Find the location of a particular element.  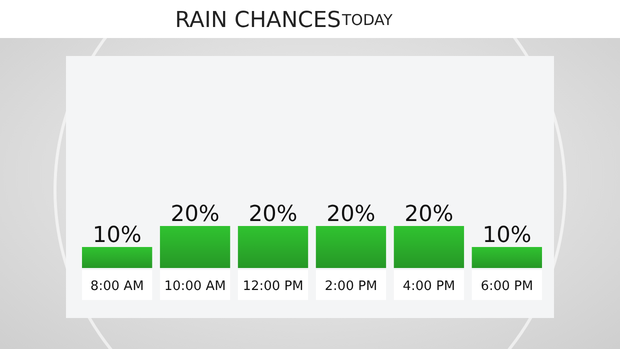

x-tick-label: 2:00 PM is located at coordinates (351, 286).